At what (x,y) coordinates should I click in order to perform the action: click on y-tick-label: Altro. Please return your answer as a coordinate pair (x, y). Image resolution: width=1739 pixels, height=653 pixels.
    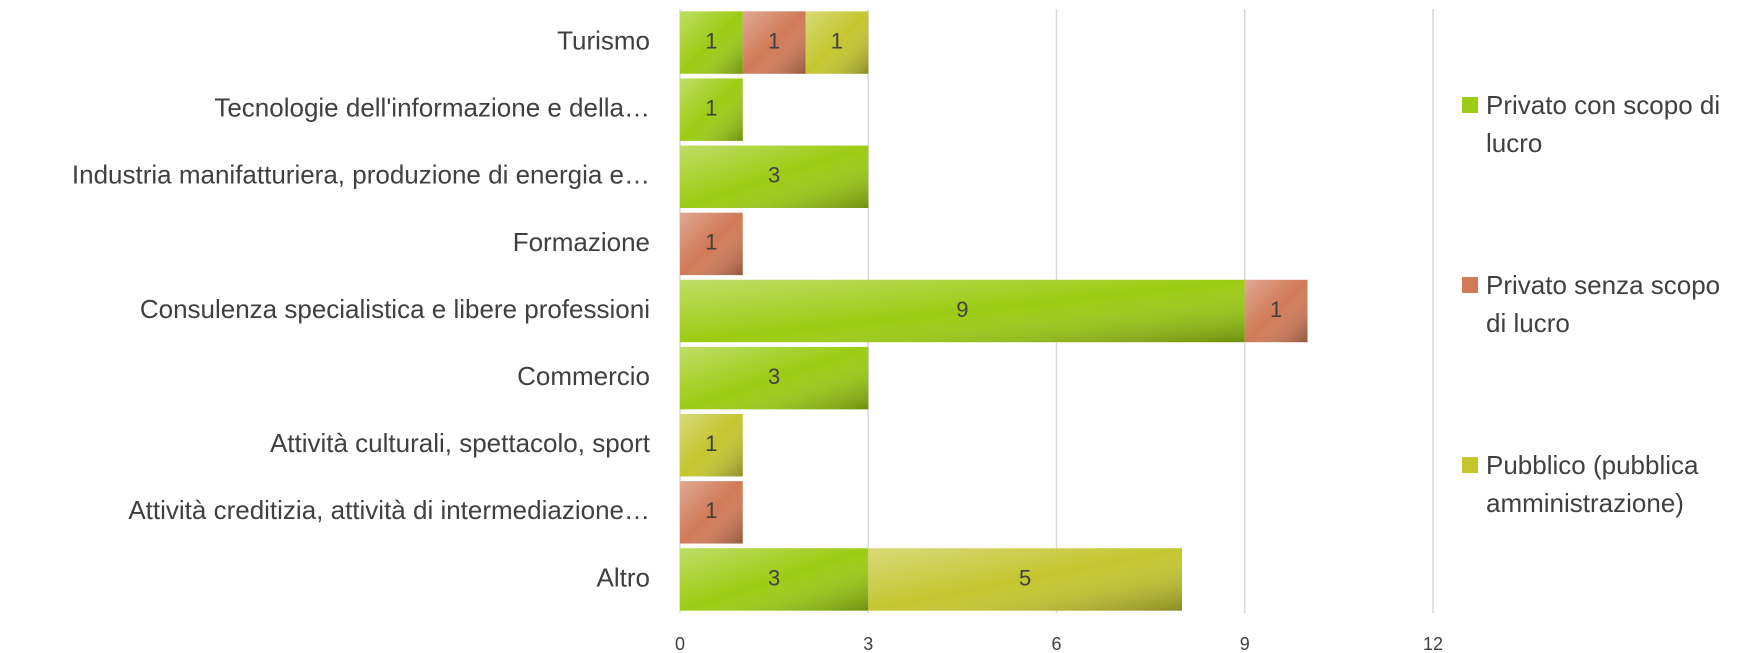
    Looking at the image, I should click on (623, 577).